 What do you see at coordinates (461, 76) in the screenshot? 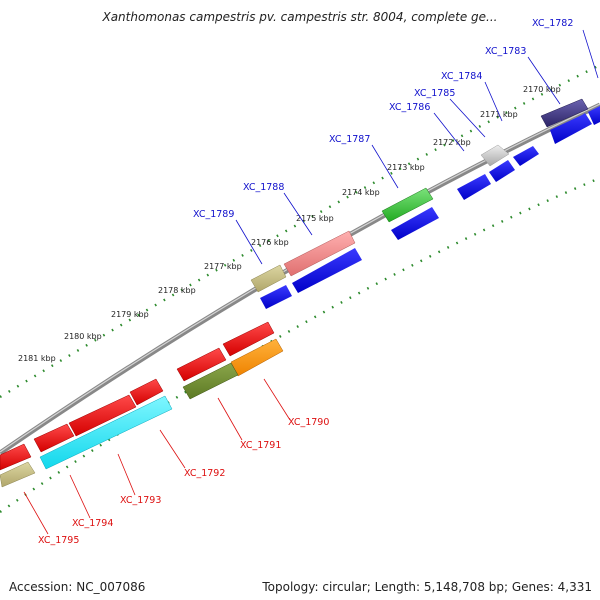
I see `gene-label-xc-1784: XC_1784` at bounding box center [461, 76].